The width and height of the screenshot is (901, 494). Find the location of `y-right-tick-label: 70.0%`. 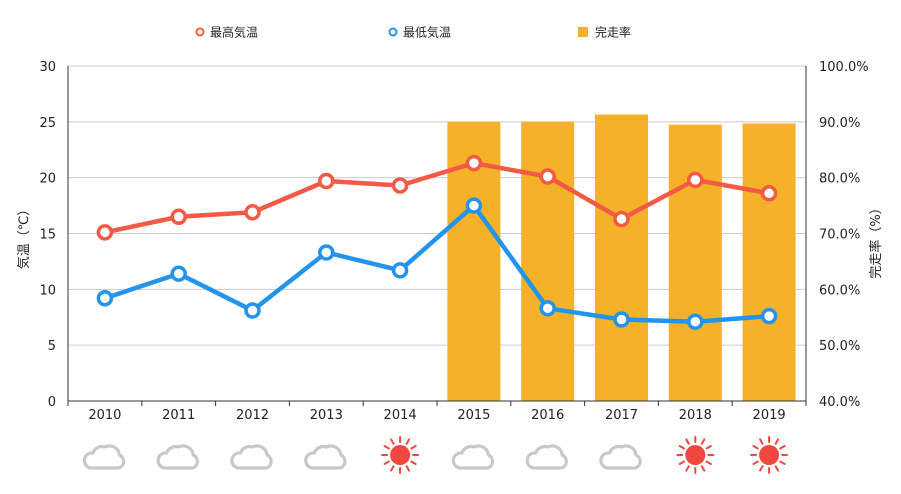

y-right-tick-label: 70.0% is located at coordinates (839, 235).